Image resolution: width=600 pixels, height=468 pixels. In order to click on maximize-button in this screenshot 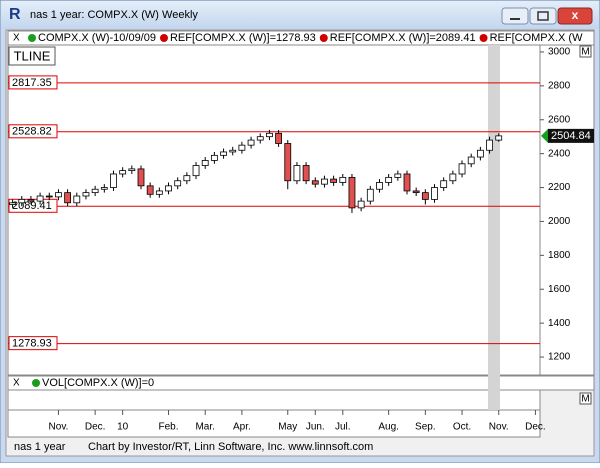, I will do `click(543, 16)`.